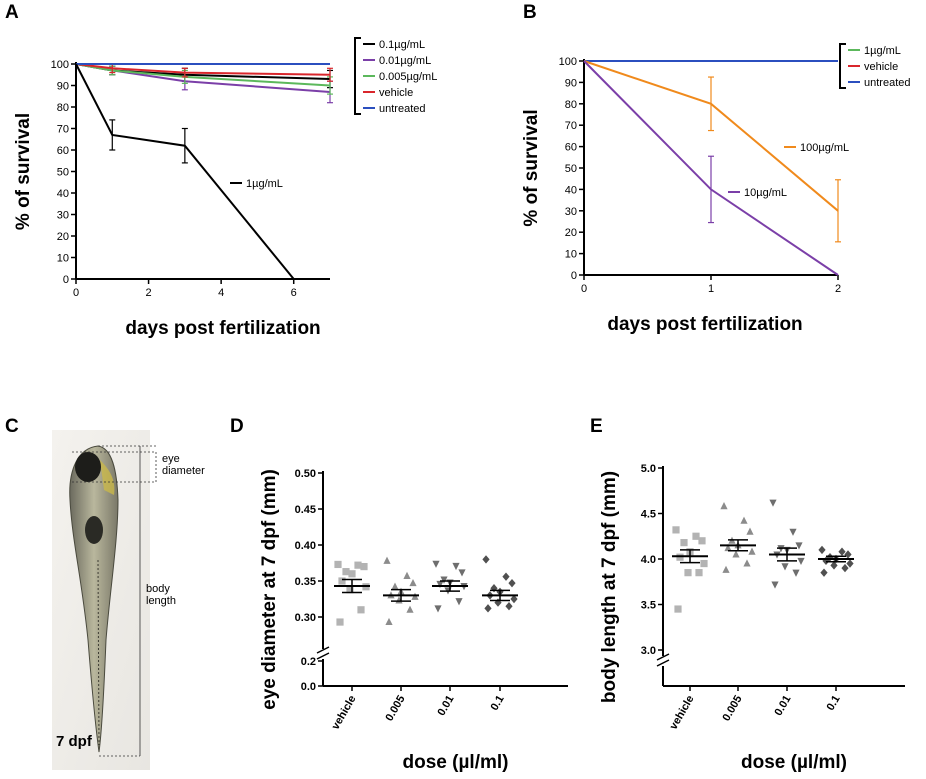 This screenshot has height=779, width=926. Describe the element at coordinates (530, 12) in the screenshot. I see `panel-letter-b: B` at that location.